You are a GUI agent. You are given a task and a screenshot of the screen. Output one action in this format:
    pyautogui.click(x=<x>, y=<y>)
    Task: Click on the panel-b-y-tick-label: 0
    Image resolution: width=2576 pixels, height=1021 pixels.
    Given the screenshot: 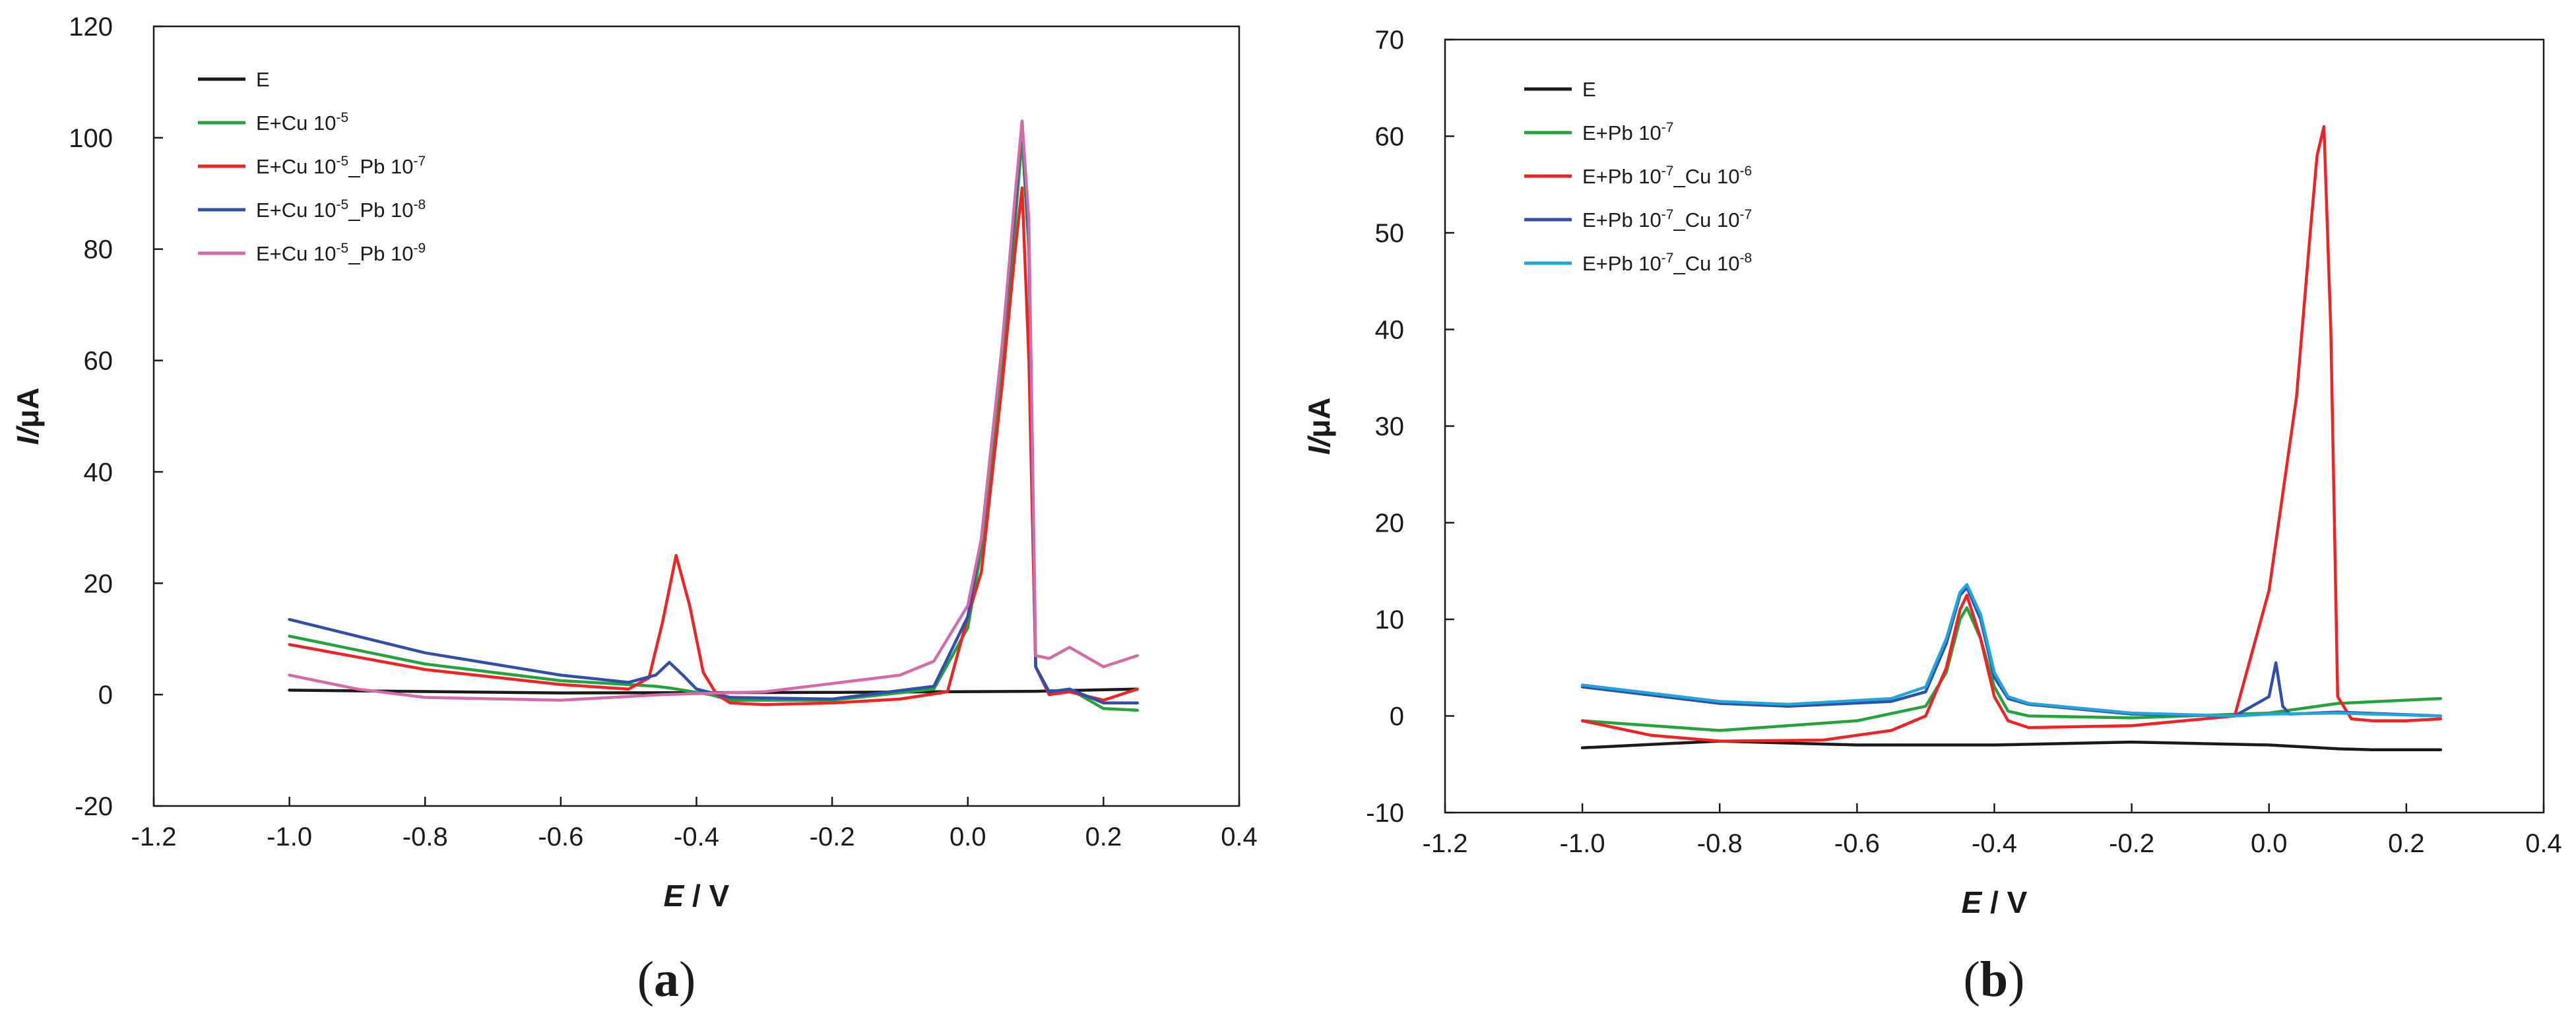 What is the action you would take?
    pyautogui.click(x=1397, y=717)
    